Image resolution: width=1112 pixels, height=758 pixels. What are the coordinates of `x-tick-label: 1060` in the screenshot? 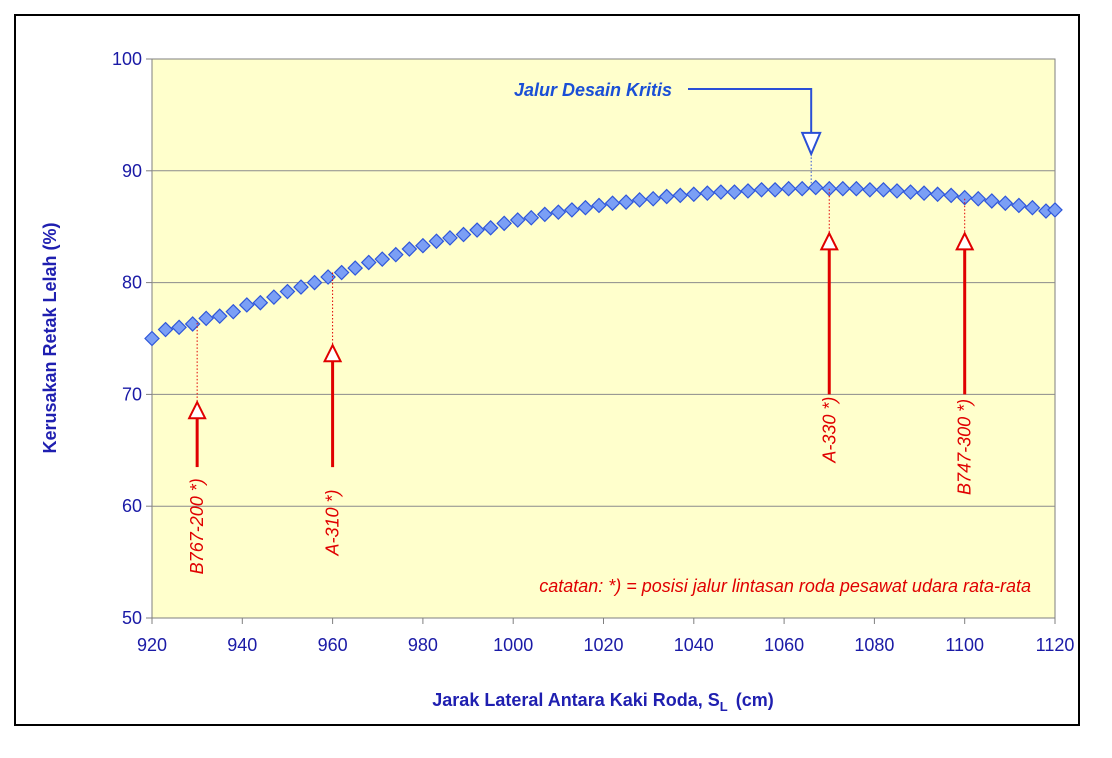 It's located at (784, 645).